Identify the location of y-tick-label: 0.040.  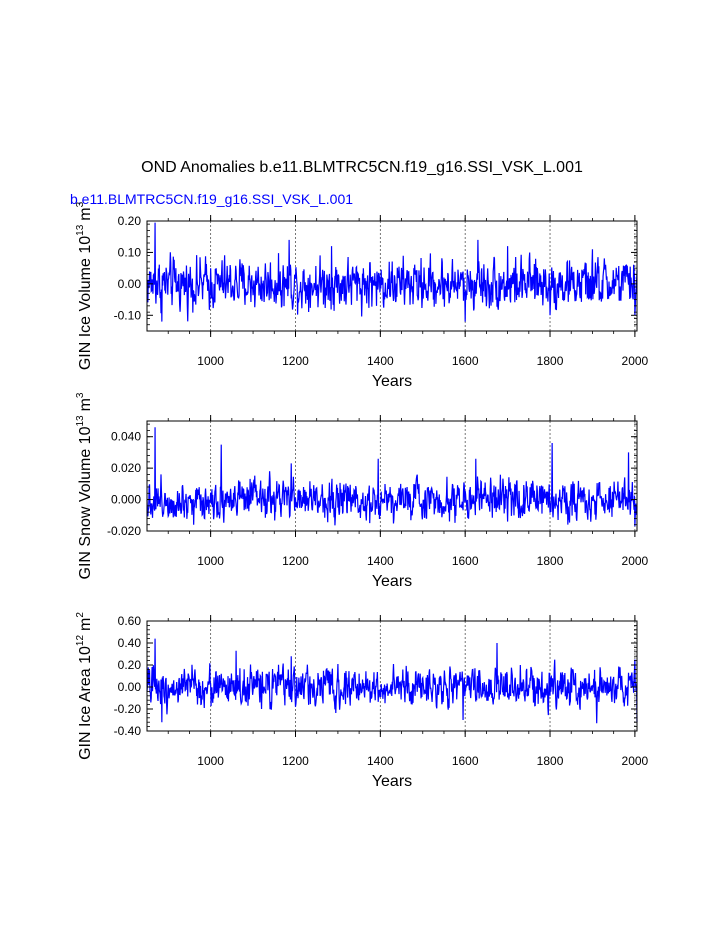
(126, 437).